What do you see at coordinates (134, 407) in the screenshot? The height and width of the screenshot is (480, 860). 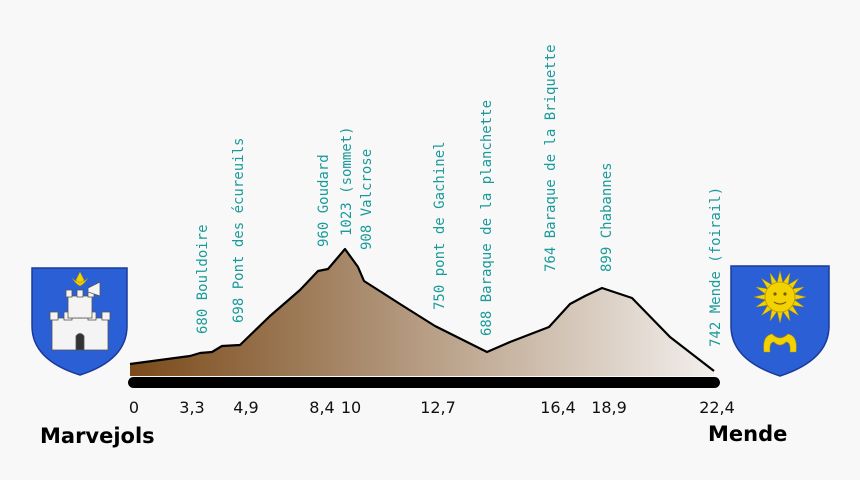 I see `km-tick-label: 0` at bounding box center [134, 407].